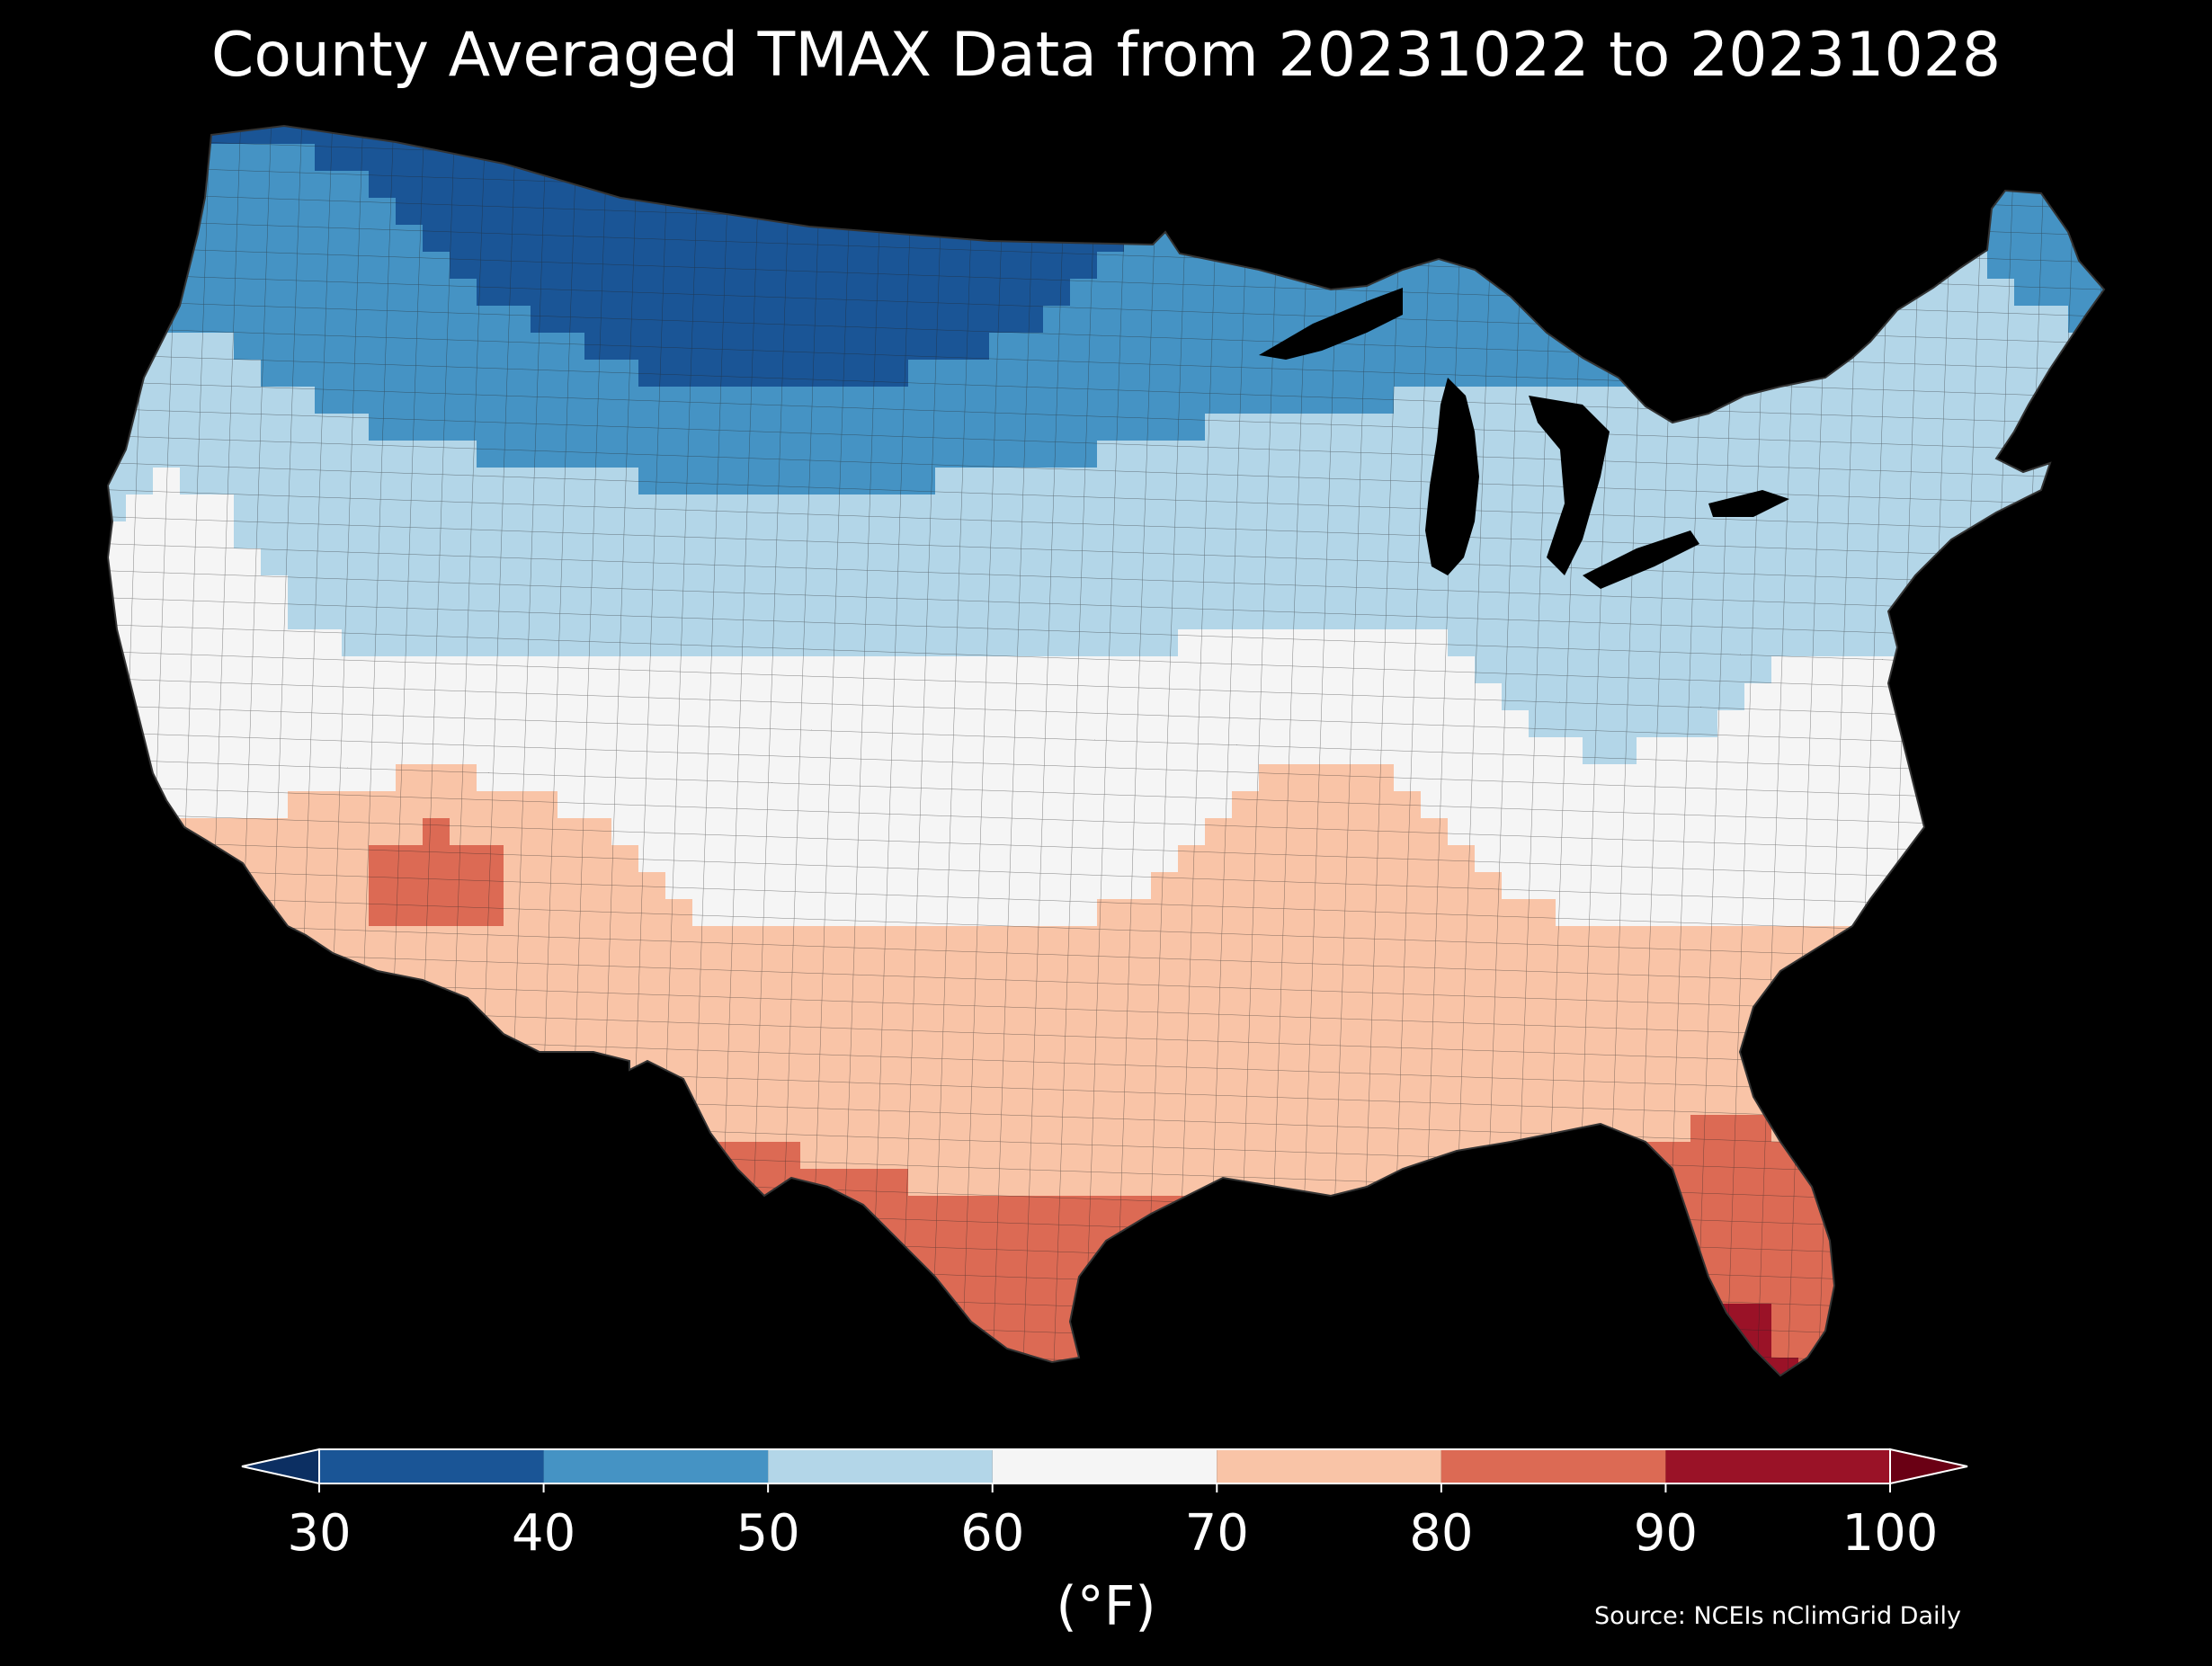 The height and width of the screenshot is (1666, 2212). Describe the element at coordinates (280, 1466) in the screenshot. I see `colorbar-under-arrow` at that location.